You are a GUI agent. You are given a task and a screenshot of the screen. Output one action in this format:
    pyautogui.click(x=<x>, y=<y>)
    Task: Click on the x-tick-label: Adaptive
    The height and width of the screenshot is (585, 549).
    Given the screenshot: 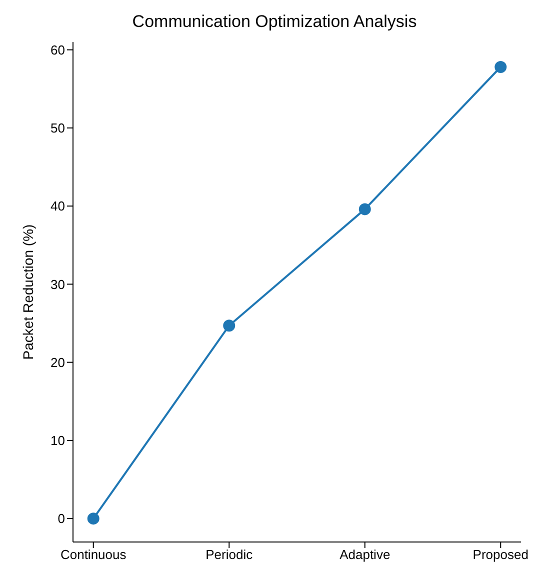 What is the action you would take?
    pyautogui.click(x=365, y=554)
    